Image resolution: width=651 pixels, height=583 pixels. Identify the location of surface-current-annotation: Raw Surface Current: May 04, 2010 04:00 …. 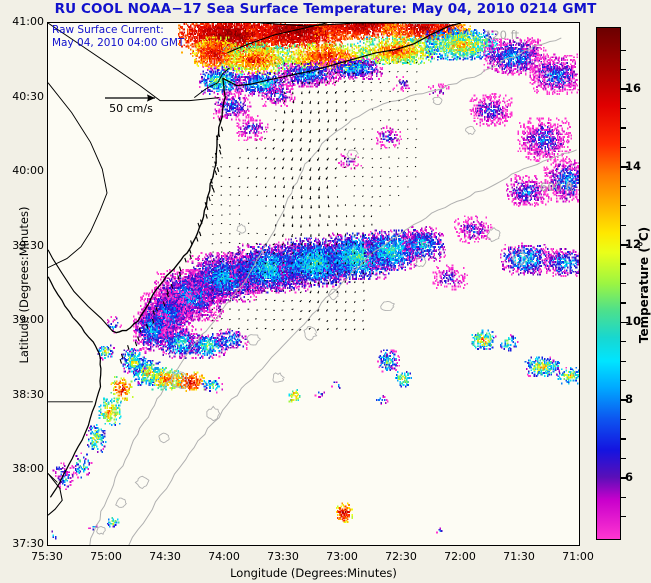
(118, 36).